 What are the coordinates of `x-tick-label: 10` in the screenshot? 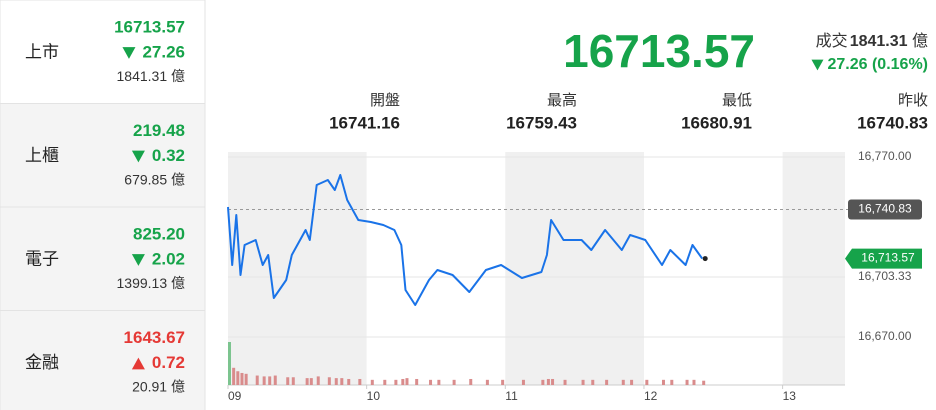 It's located at (374, 396).